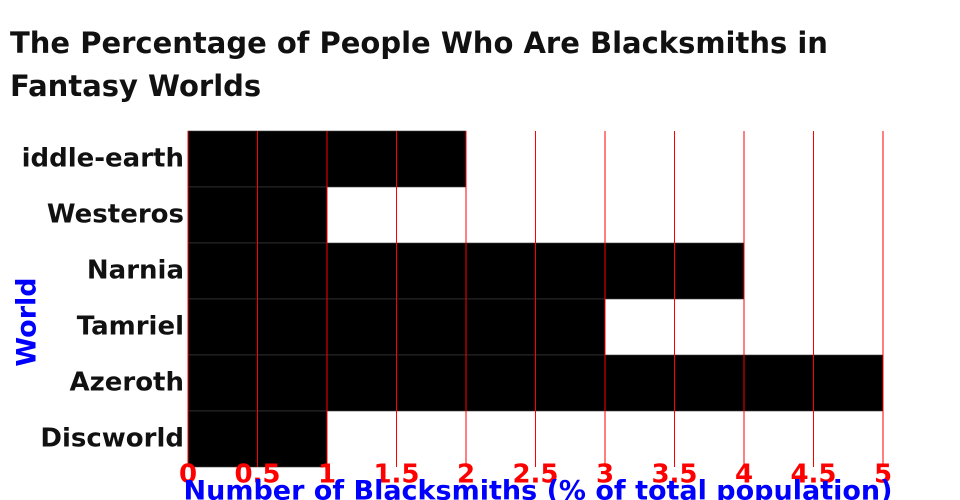 The image size is (960, 500). Describe the element at coordinates (605, 475) in the screenshot. I see `x-tick-label: 3` at that location.